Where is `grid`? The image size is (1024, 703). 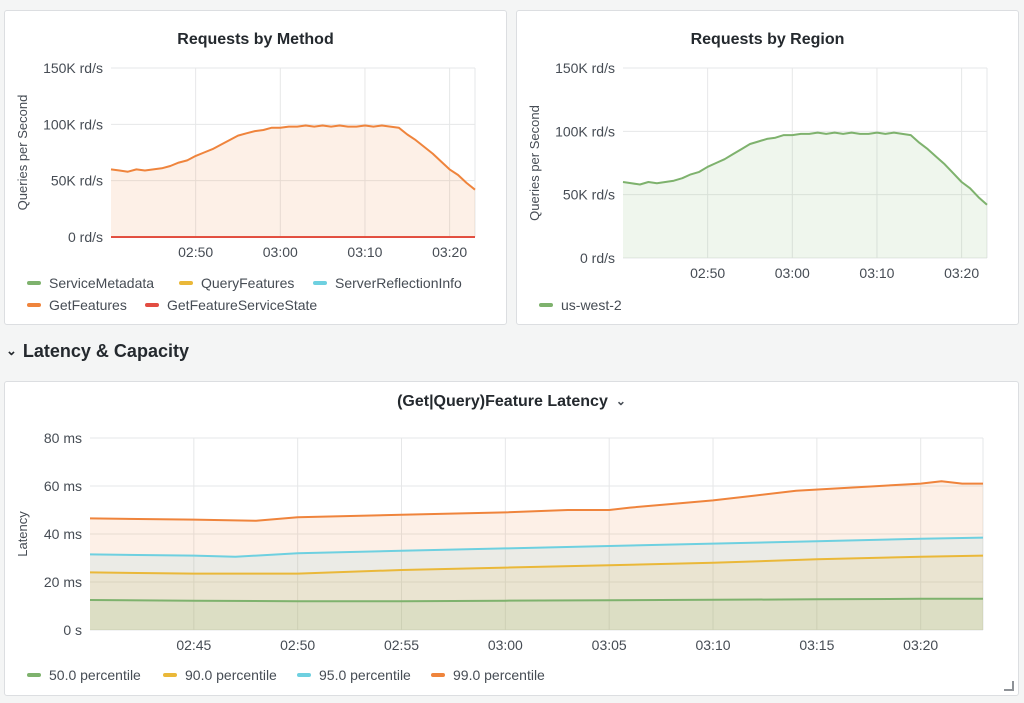 grid is located at coordinates (805, 163).